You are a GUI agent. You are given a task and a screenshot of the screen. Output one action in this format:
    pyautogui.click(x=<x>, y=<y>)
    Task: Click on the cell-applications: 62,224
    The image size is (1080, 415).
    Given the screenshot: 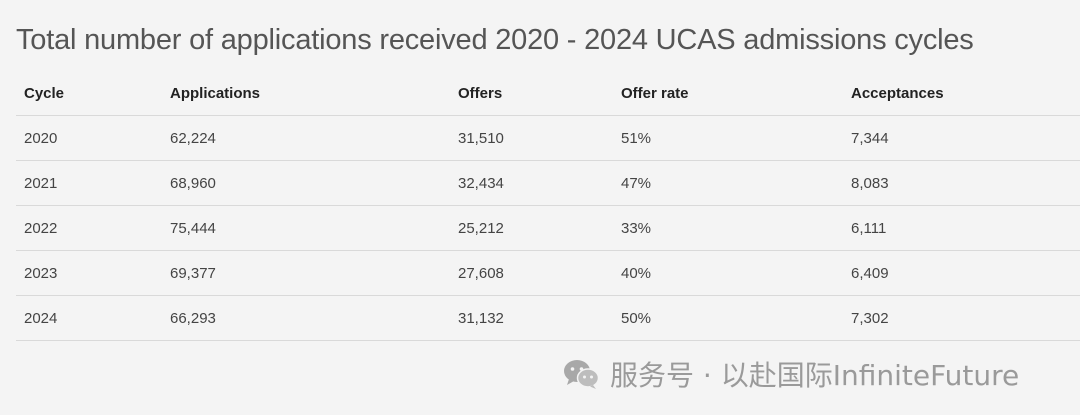 What is the action you would take?
    pyautogui.click(x=306, y=138)
    